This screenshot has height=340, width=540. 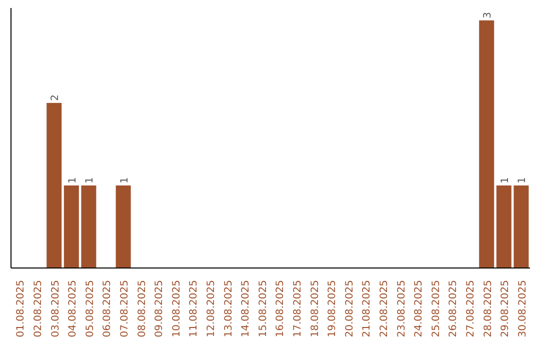 What do you see at coordinates (470, 309) in the screenshot?
I see `x-tick-label: 27.08.2025` at bounding box center [470, 309].